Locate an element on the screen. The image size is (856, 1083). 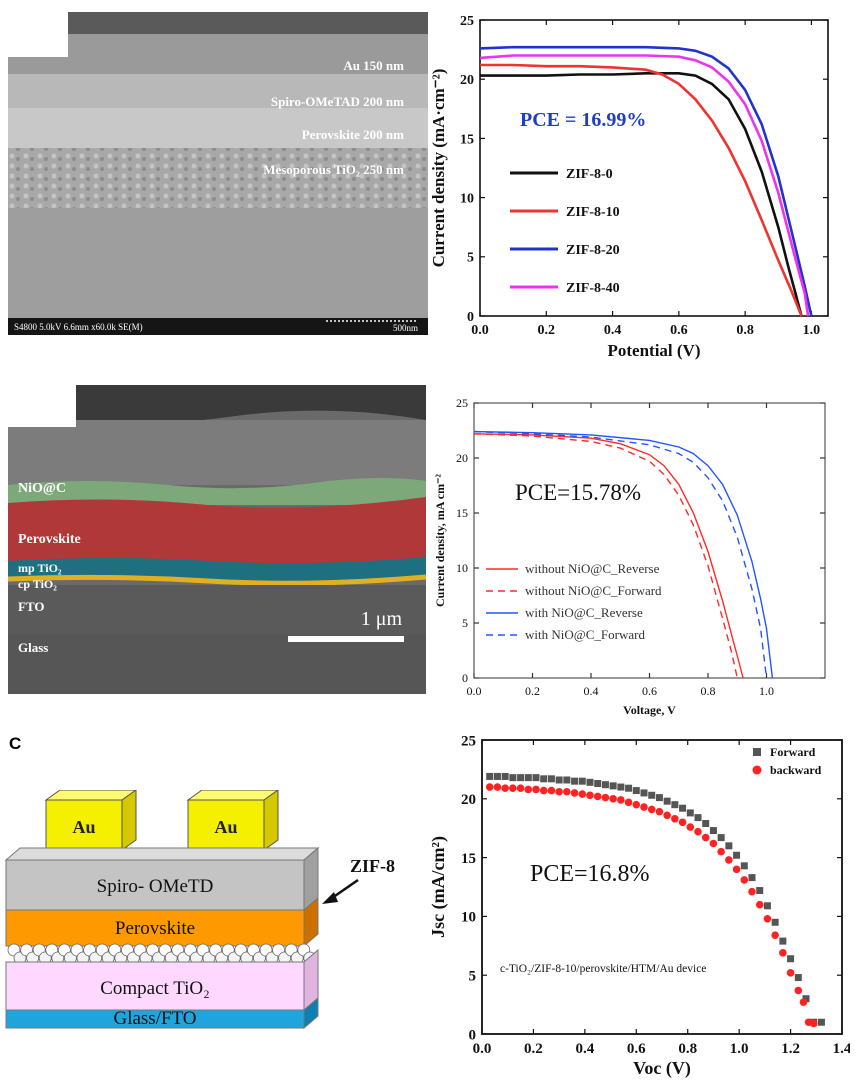
zif8-callout: ZIF-8 is located at coordinates (358, 880).